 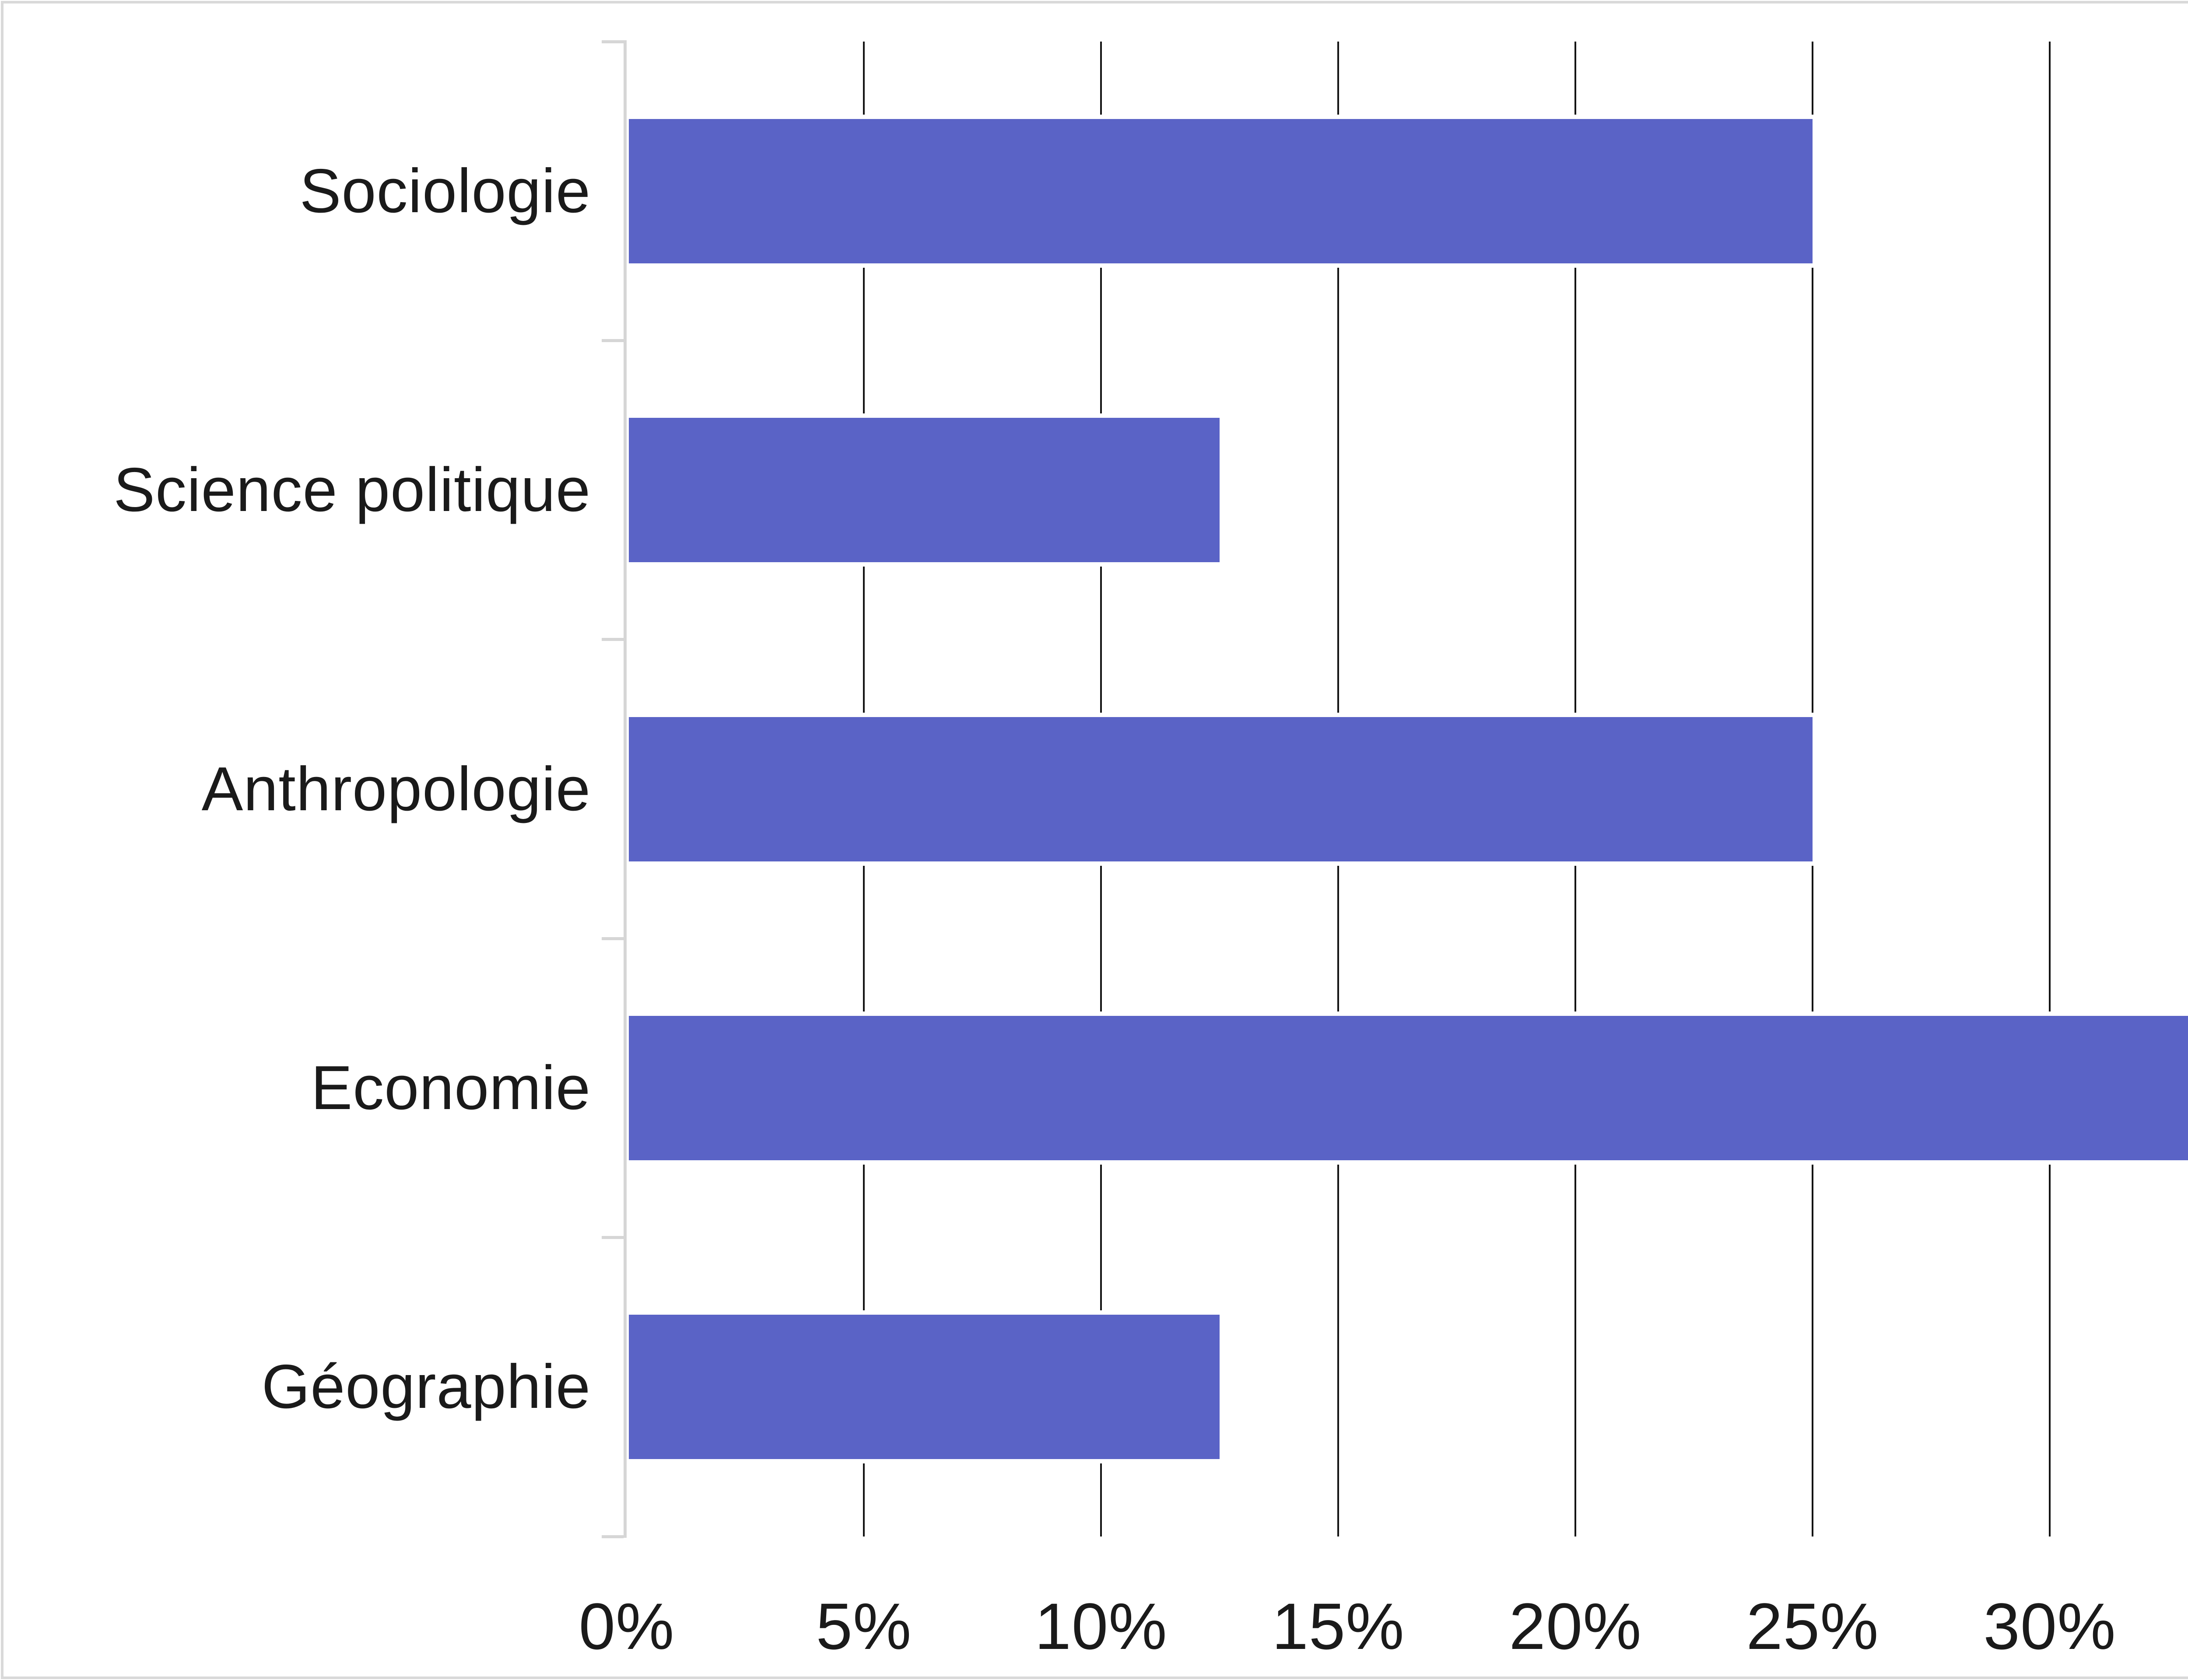 What do you see at coordinates (445, 191) in the screenshot?
I see `category-label-sociologie: Sociologie` at bounding box center [445, 191].